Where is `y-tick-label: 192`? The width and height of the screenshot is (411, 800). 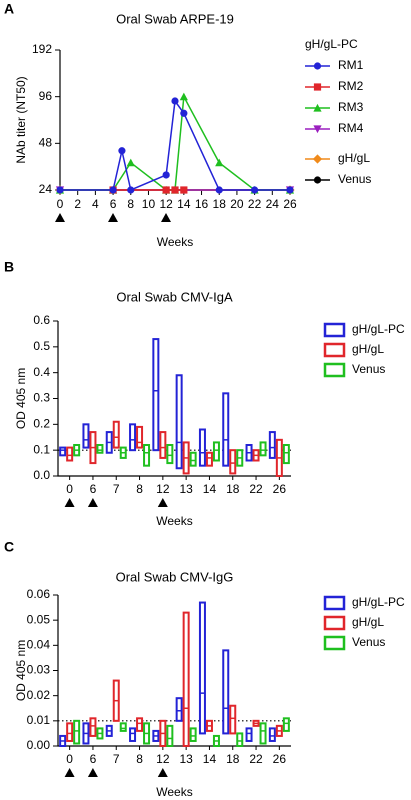 y-tick-label: 192 is located at coordinates (42, 49).